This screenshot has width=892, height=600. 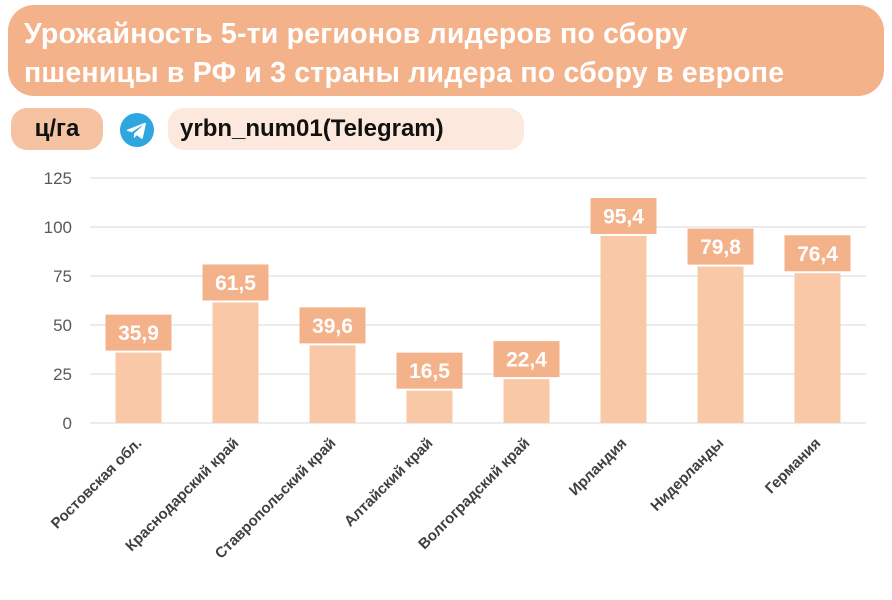 What do you see at coordinates (58, 227) in the screenshot?
I see `y-tick-label: 100` at bounding box center [58, 227].